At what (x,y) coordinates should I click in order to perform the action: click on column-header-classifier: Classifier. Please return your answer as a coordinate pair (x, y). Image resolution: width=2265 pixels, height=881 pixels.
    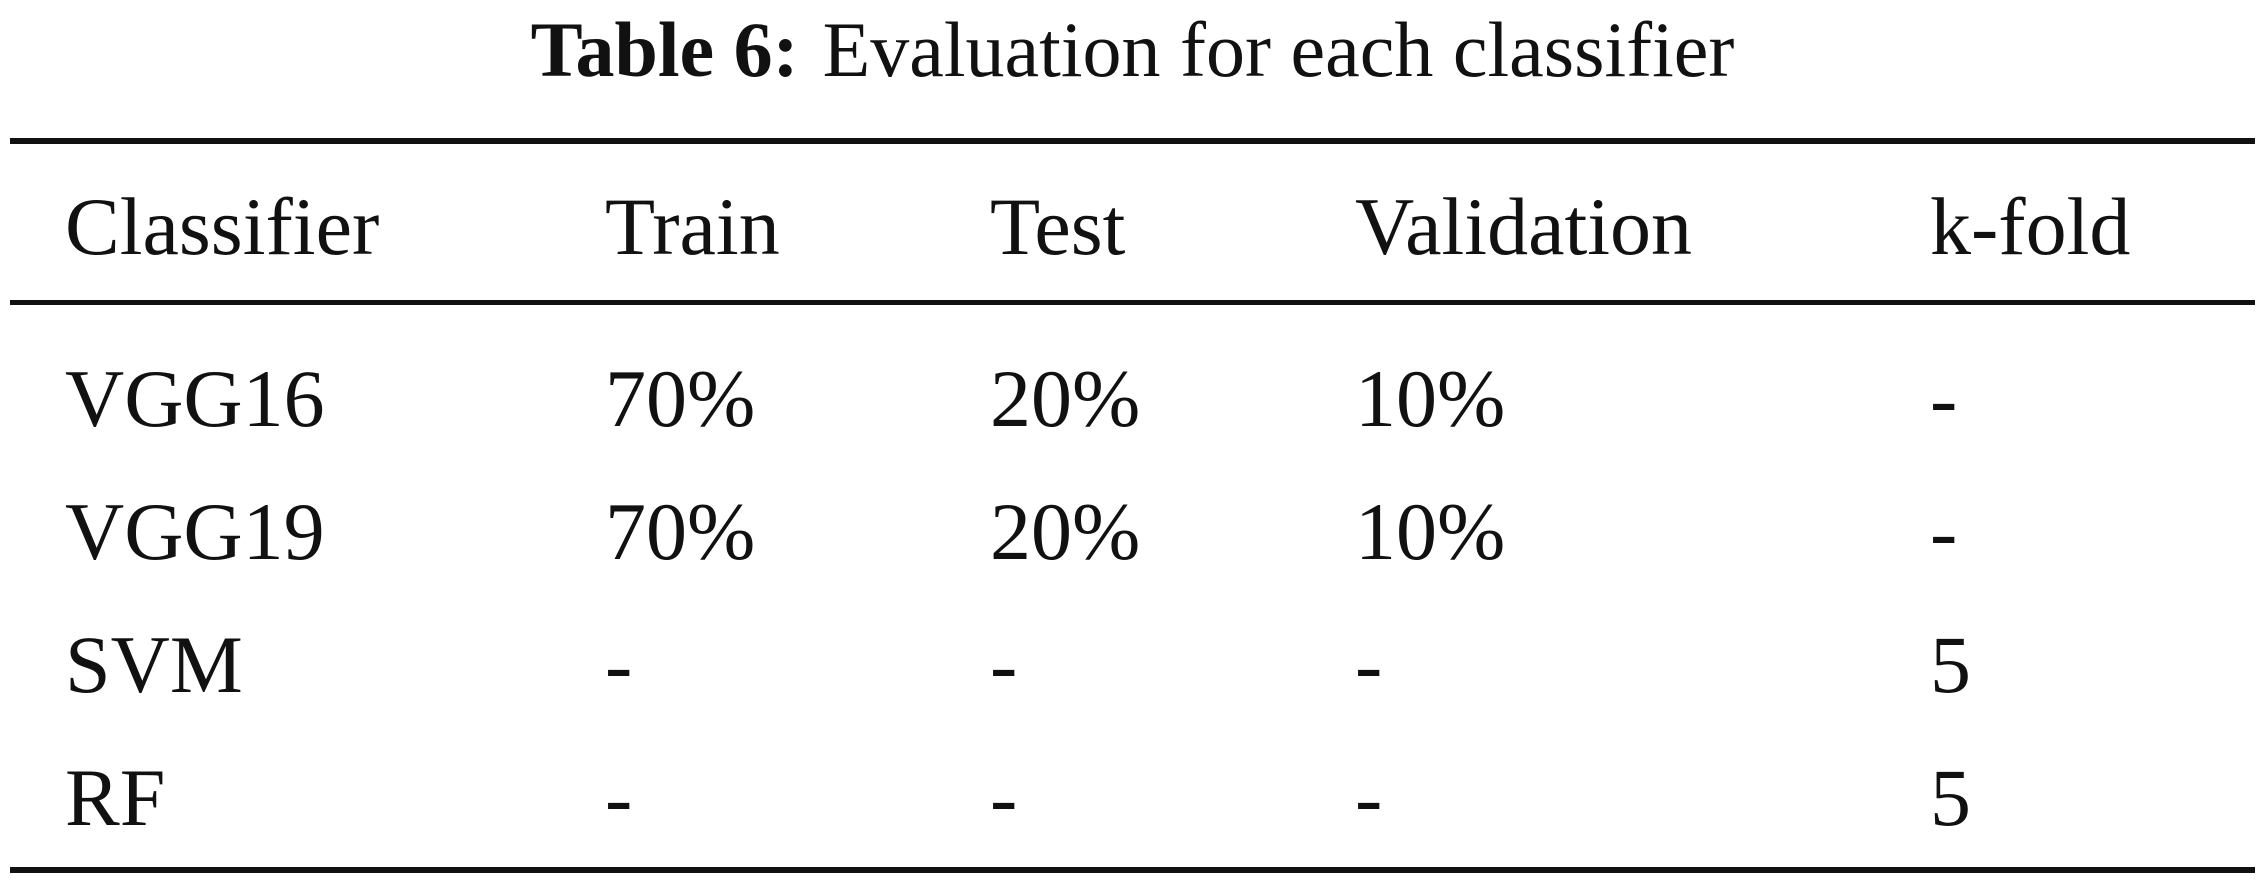
    Looking at the image, I should click on (222, 226).